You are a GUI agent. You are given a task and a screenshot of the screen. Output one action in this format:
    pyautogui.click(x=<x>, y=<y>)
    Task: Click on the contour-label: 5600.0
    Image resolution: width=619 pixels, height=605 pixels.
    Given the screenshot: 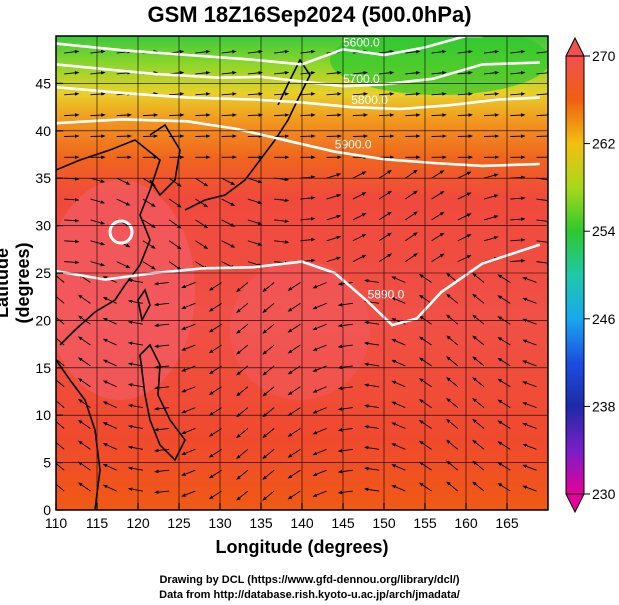 What is the action you would take?
    pyautogui.click(x=361, y=42)
    